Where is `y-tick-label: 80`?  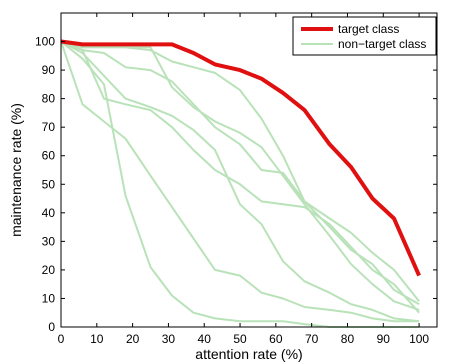 y-tick-label: 80 is located at coordinates (49, 99).